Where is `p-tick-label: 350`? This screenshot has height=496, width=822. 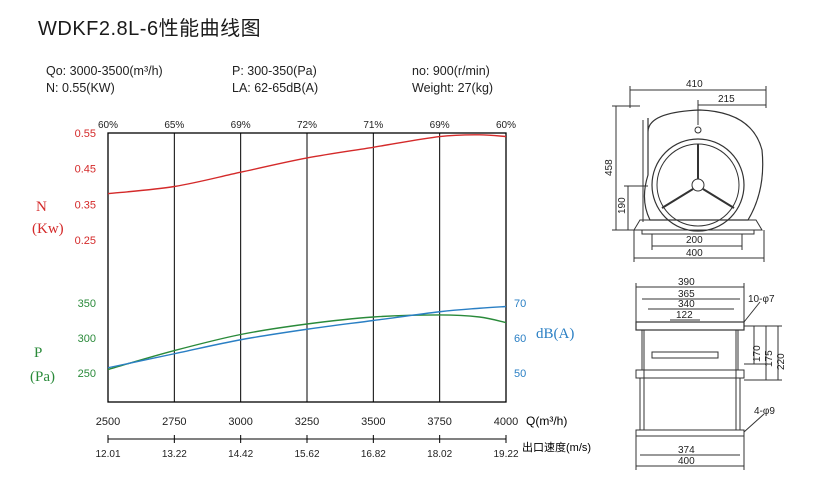
p-tick-label: 350 is located at coordinates (87, 304).